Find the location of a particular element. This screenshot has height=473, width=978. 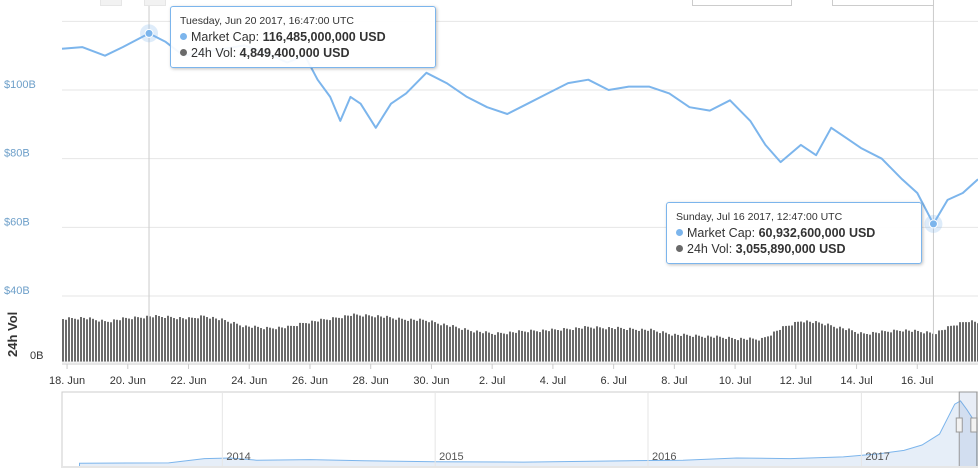

navigator-year-label: 2015 is located at coordinates (451, 457).